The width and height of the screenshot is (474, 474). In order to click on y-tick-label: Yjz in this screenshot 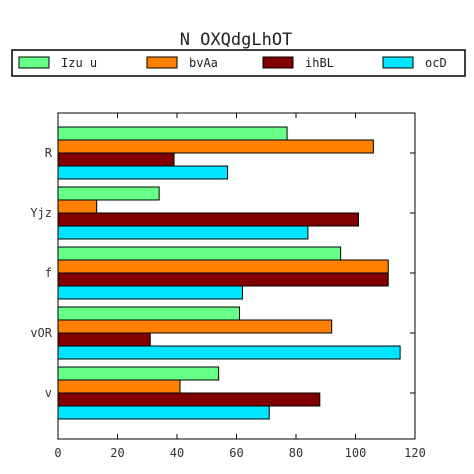, I will do `click(41, 213)`.